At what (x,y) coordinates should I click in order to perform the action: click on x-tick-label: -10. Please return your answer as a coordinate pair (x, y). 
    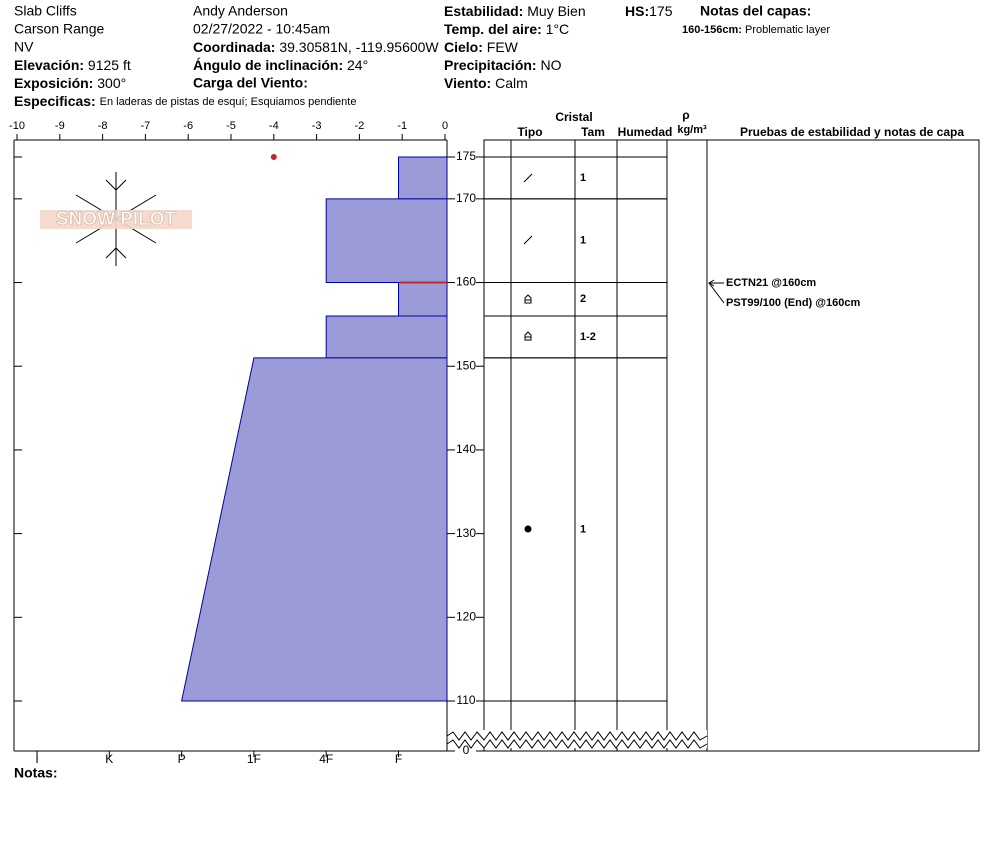
    Looking at the image, I should click on (17, 126).